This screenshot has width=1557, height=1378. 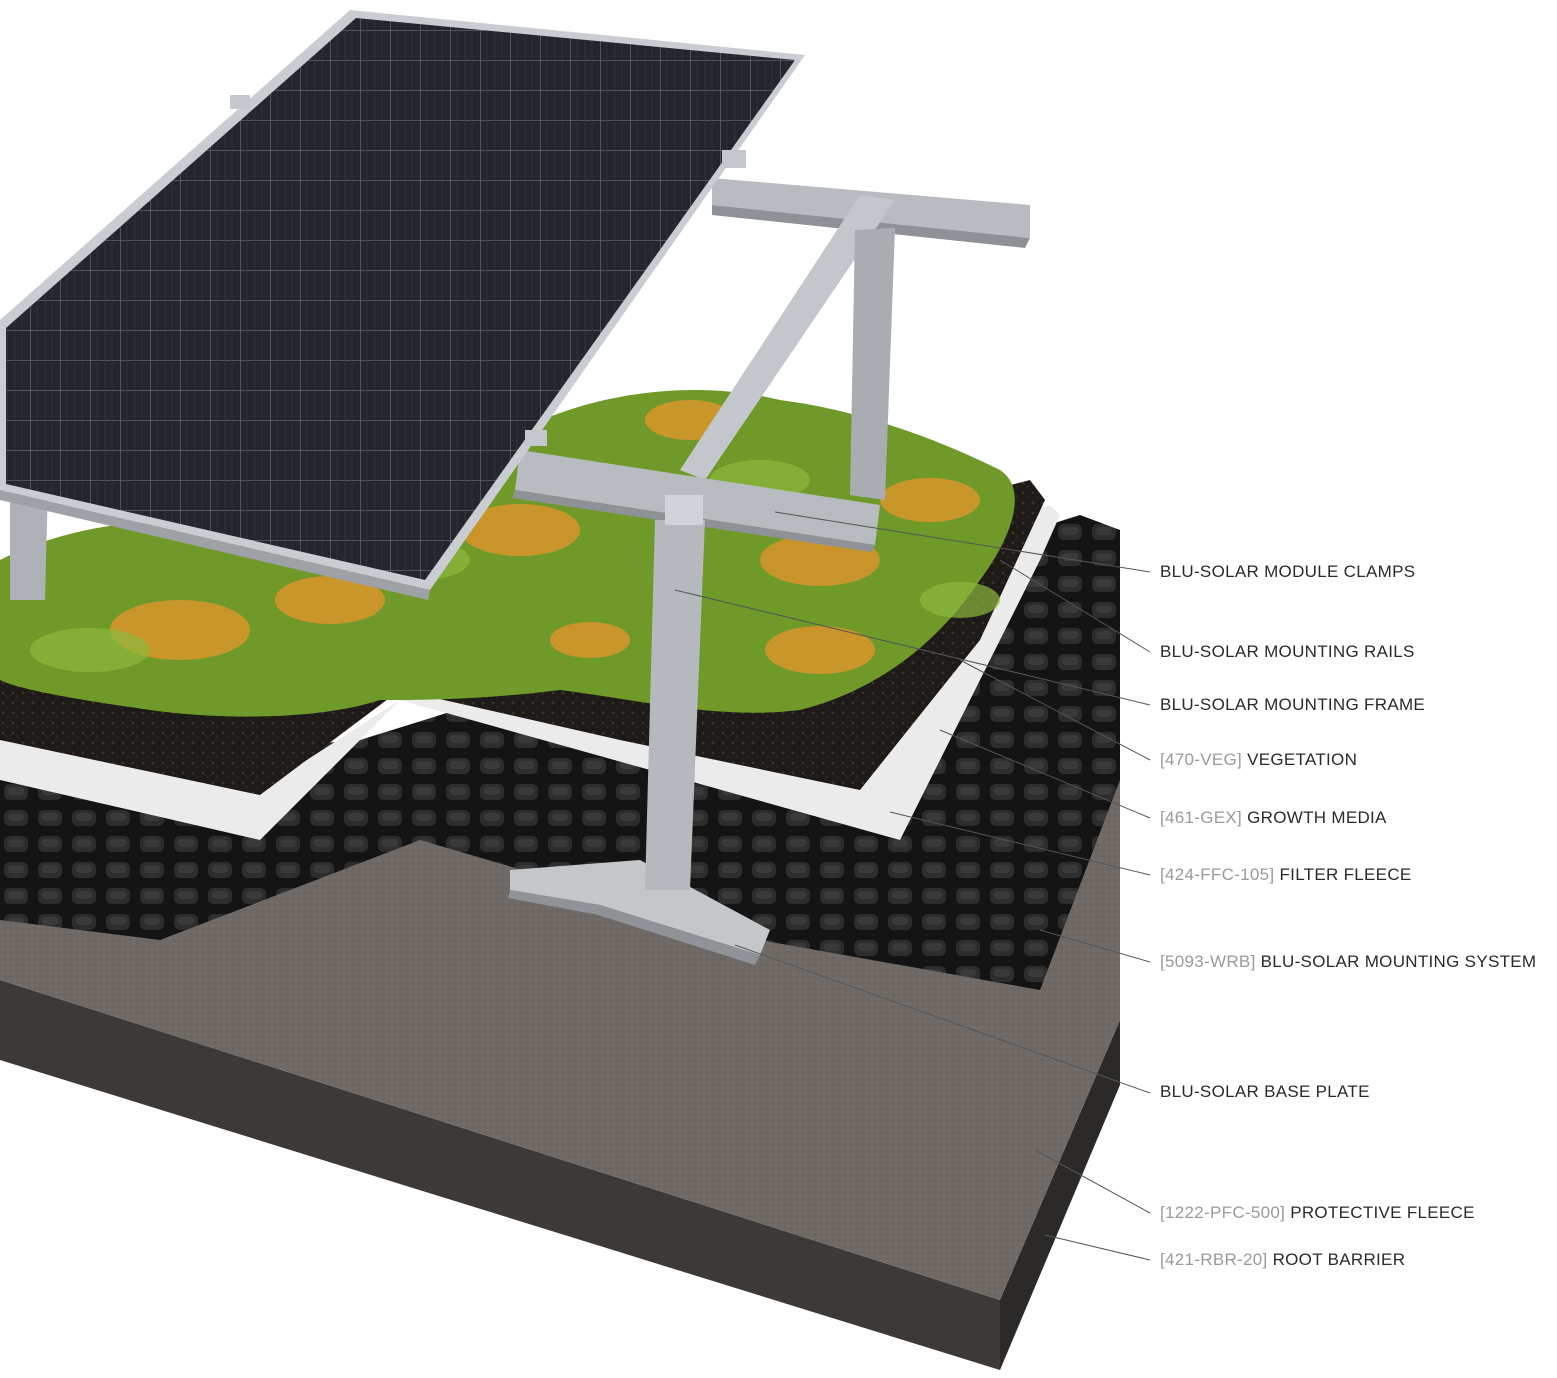 I want to click on label-text: BLU-SOLAR BASE PLATE, so click(x=1265, y=1091).